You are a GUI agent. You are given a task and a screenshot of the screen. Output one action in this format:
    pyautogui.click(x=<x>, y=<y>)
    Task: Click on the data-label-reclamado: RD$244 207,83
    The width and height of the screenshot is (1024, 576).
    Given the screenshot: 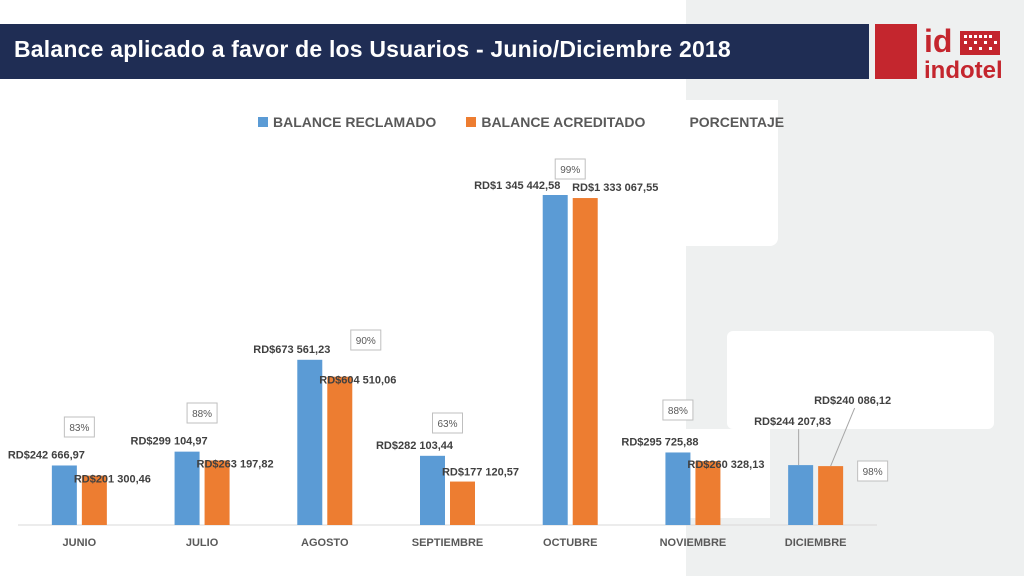 What is the action you would take?
    pyautogui.click(x=792, y=422)
    